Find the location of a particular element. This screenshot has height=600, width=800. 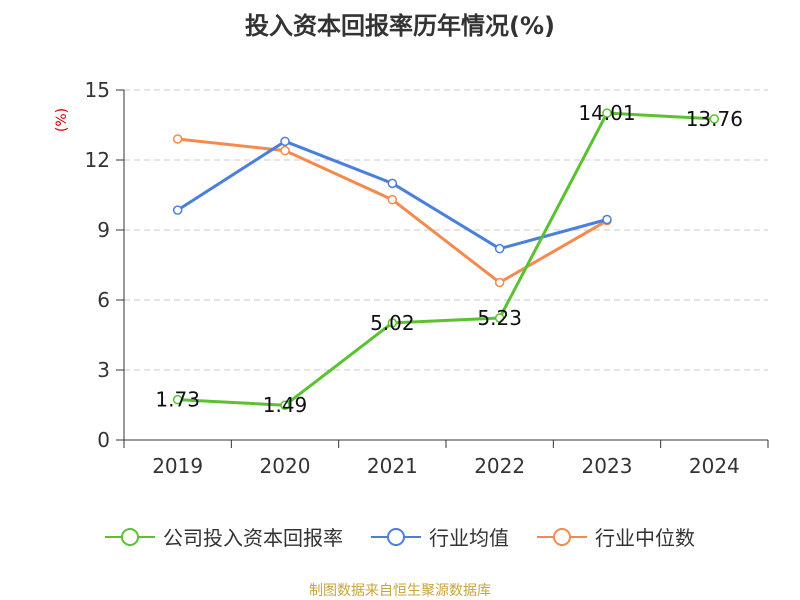

x-tick-label: 2021 is located at coordinates (392, 466).